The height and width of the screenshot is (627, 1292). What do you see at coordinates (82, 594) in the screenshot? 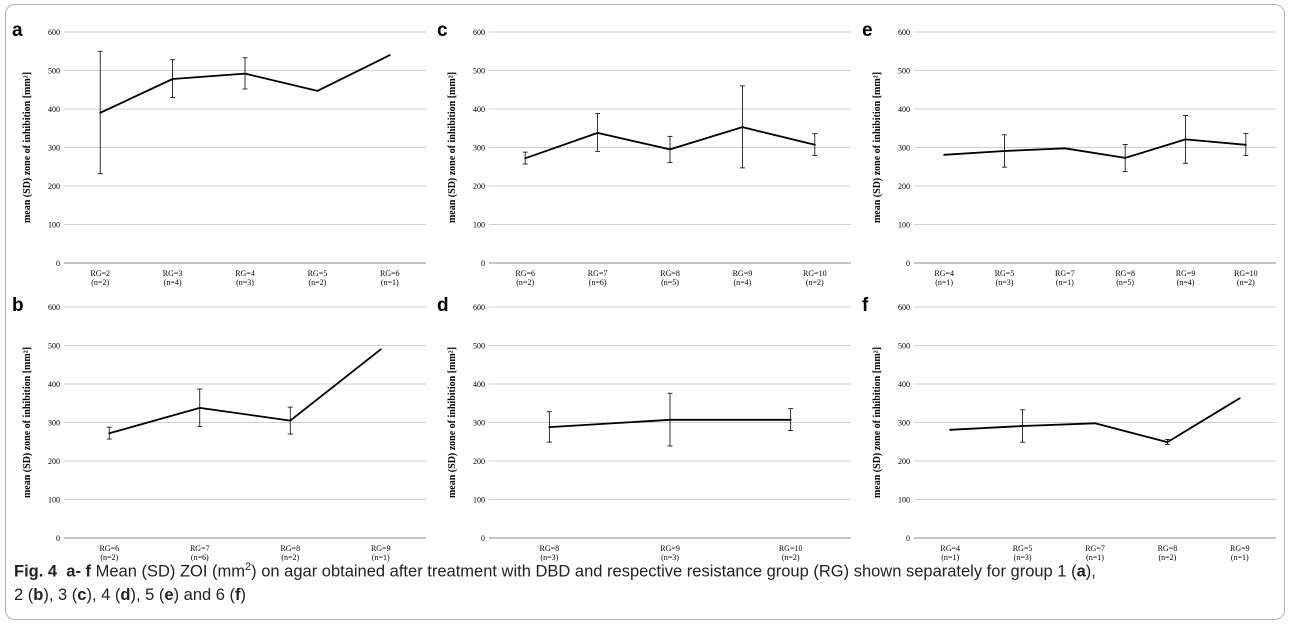
I see `caption-panel-ref: c` at bounding box center [82, 594].